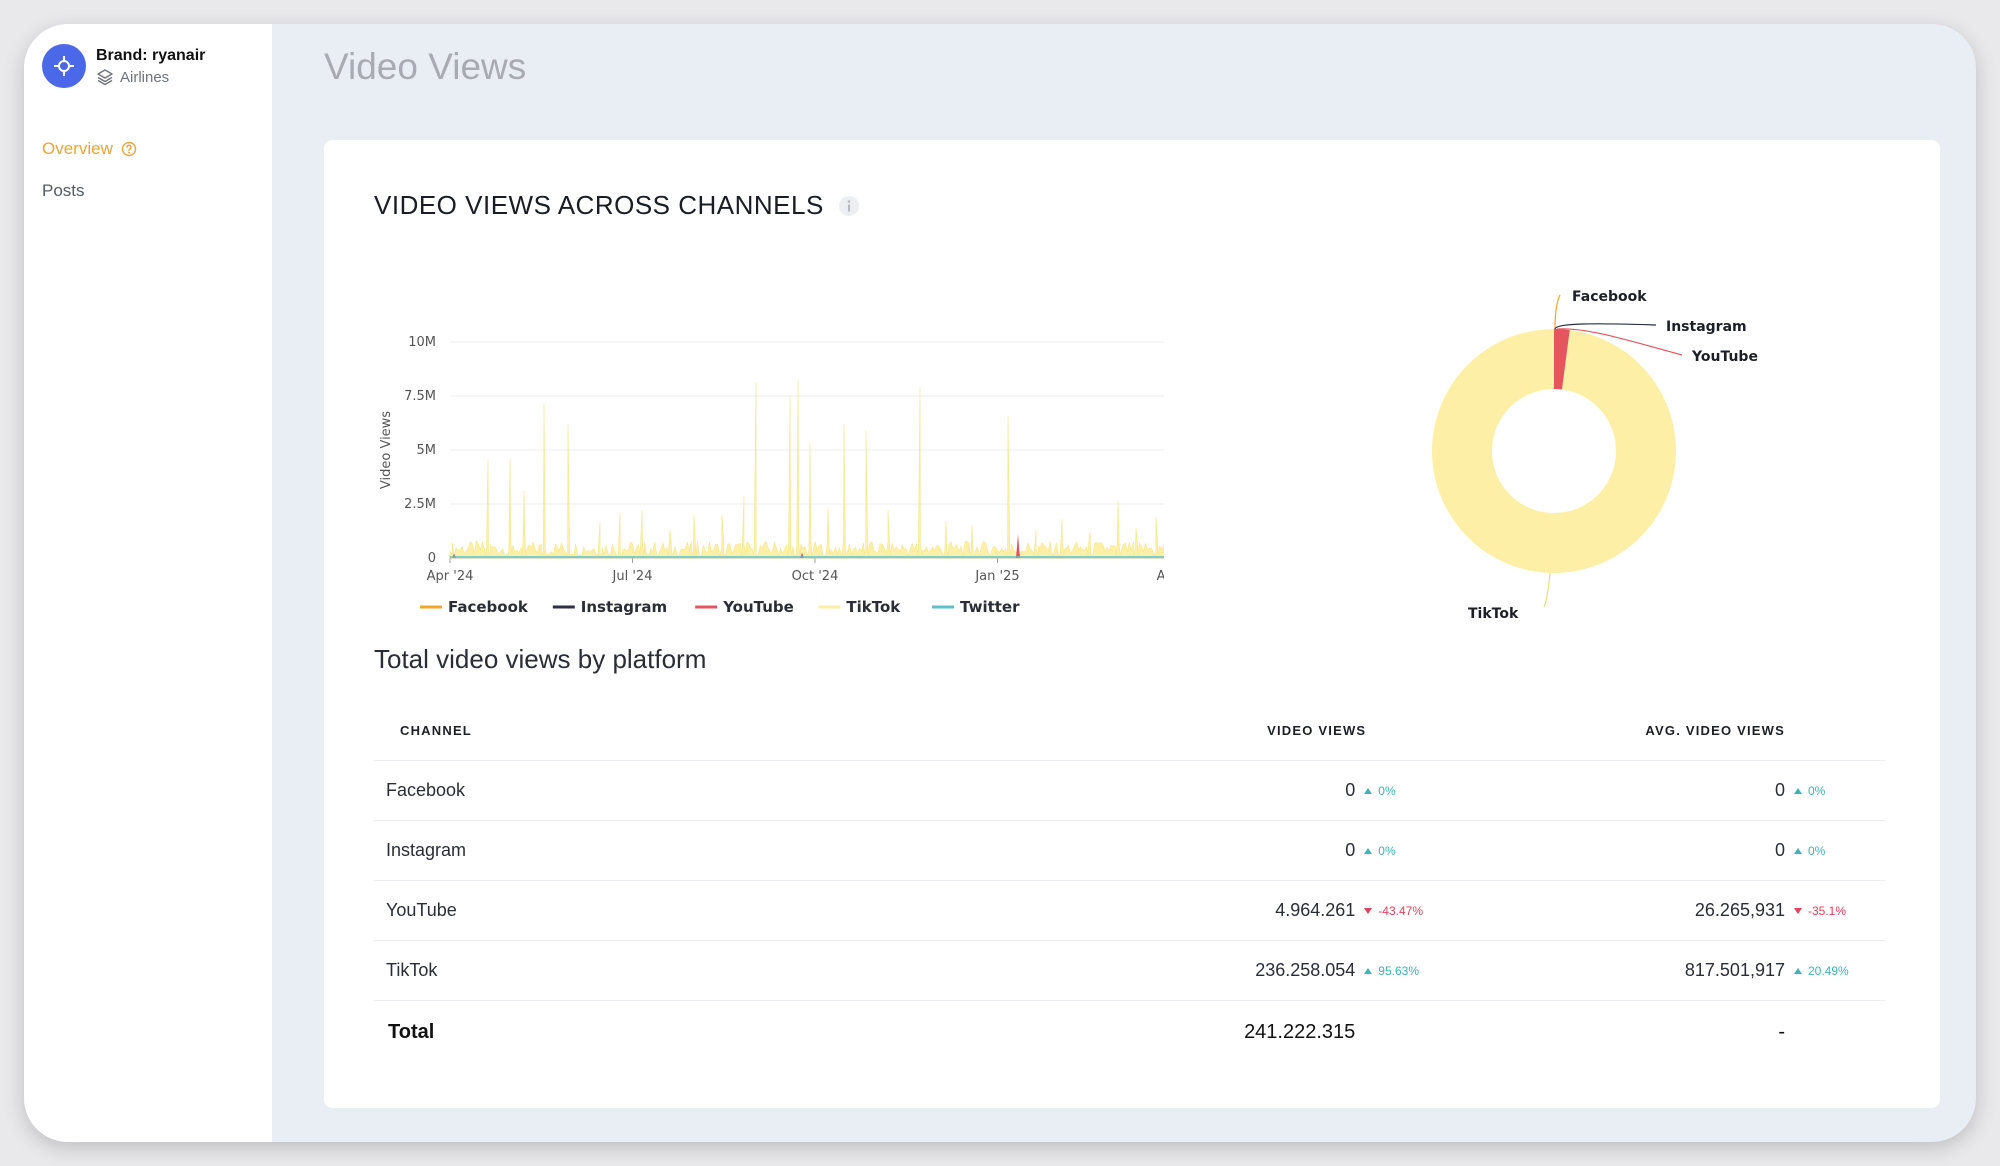 This screenshot has width=2000, height=1166. What do you see at coordinates (1821, 971) in the screenshot?
I see `avg-video-views-change: 20.49%` at bounding box center [1821, 971].